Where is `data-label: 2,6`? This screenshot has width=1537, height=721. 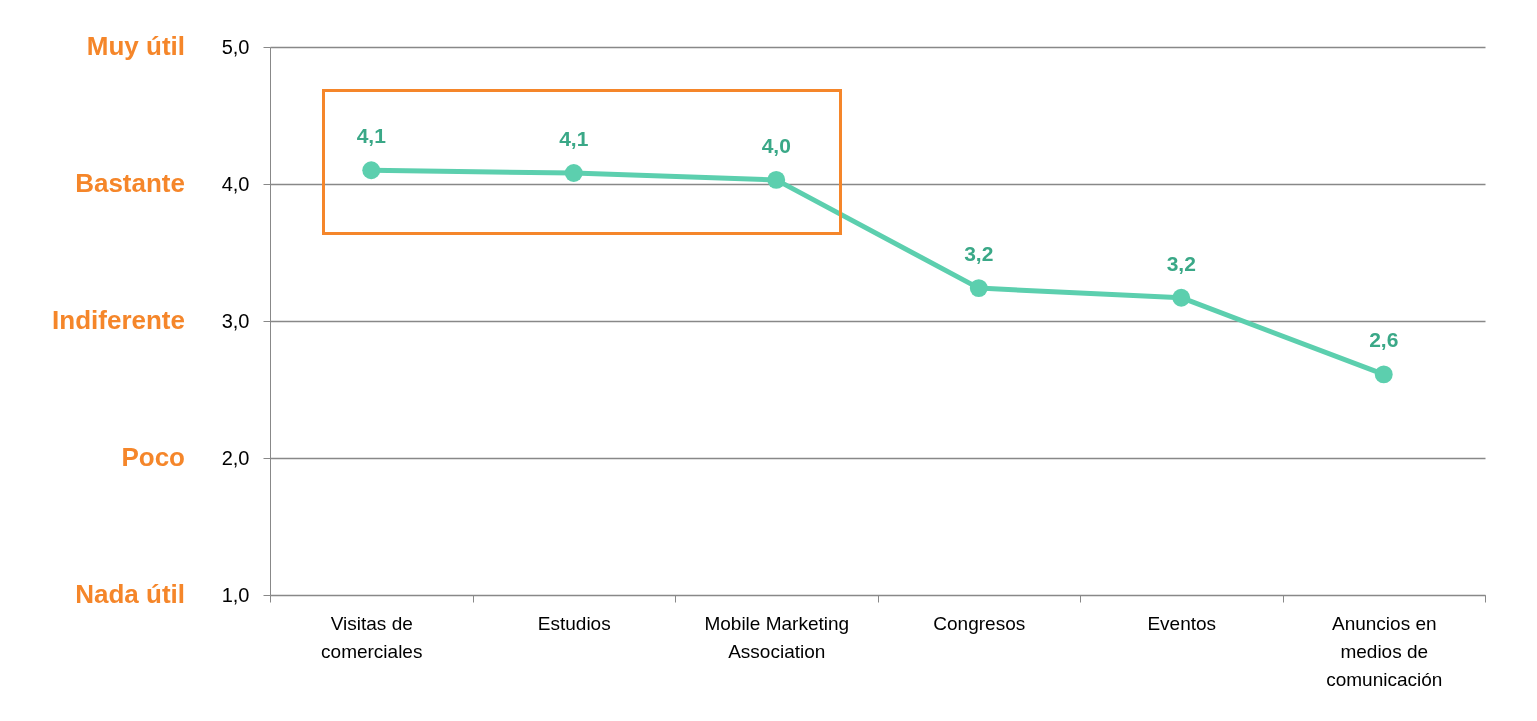 data-label: 2,6 is located at coordinates (1384, 340).